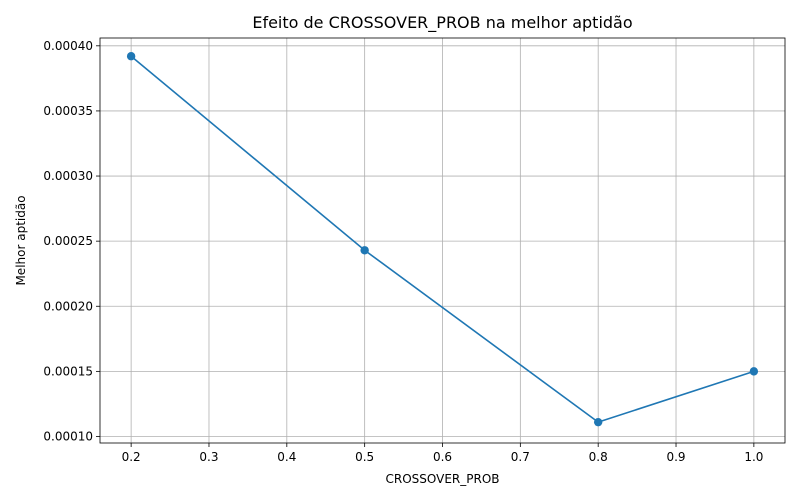 The width and height of the screenshot is (800, 500). I want to click on y-tick-label: 0.00010, so click(68, 436).